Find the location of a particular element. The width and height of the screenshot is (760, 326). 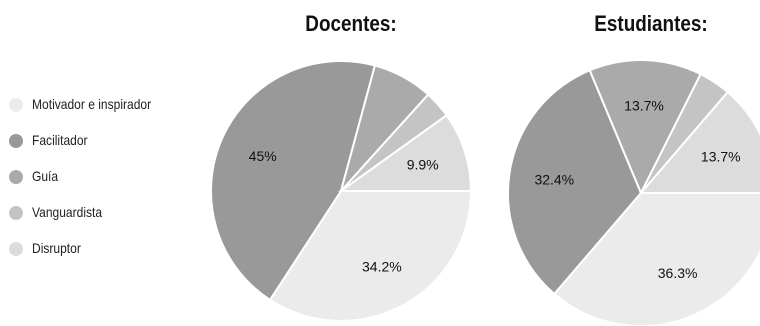

chart-title-estudiantes: Estudiantes: is located at coordinates (650, 24).